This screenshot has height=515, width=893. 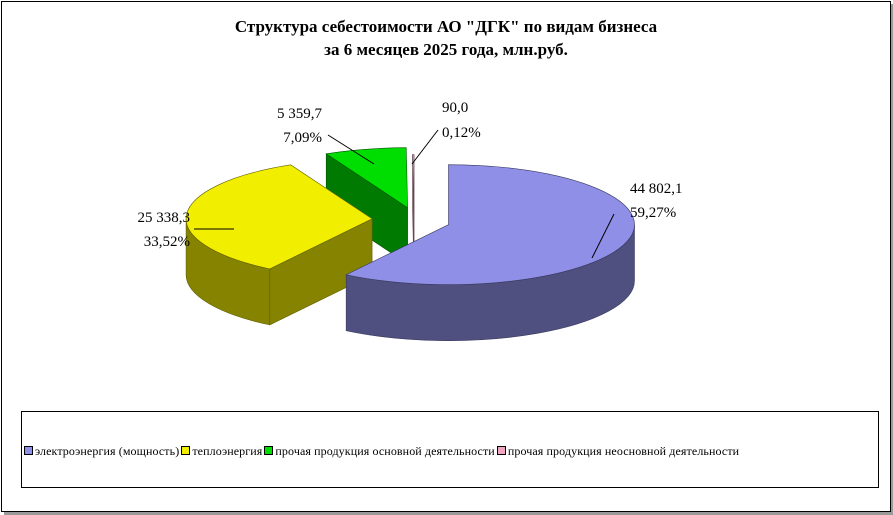 I want to click on data-label-value: 90,0, so click(x=455, y=108).